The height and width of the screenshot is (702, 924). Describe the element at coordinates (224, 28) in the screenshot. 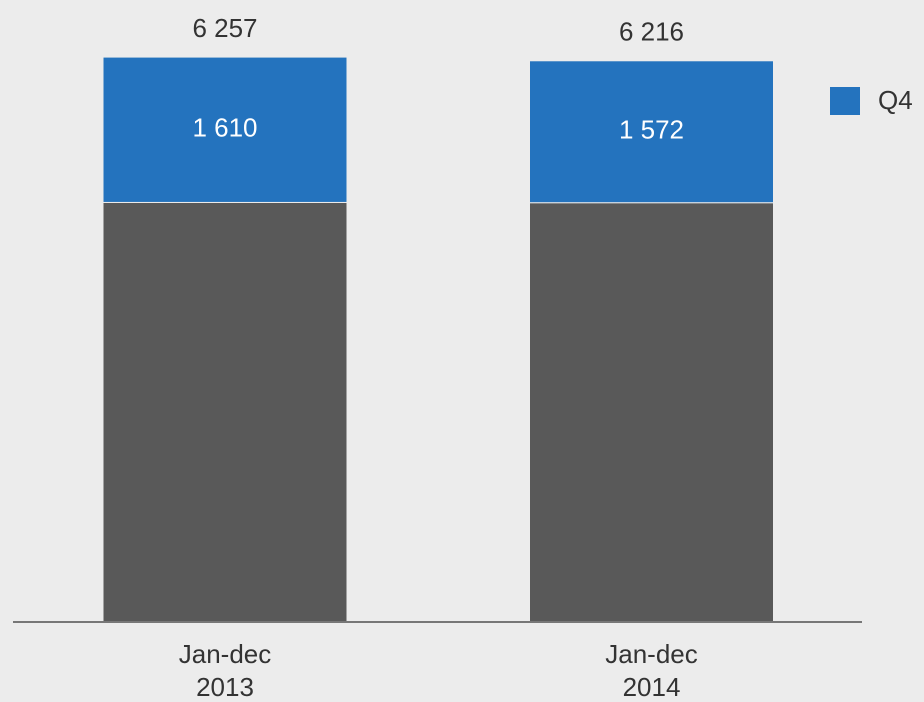

I see `total-label: 6 257` at that location.